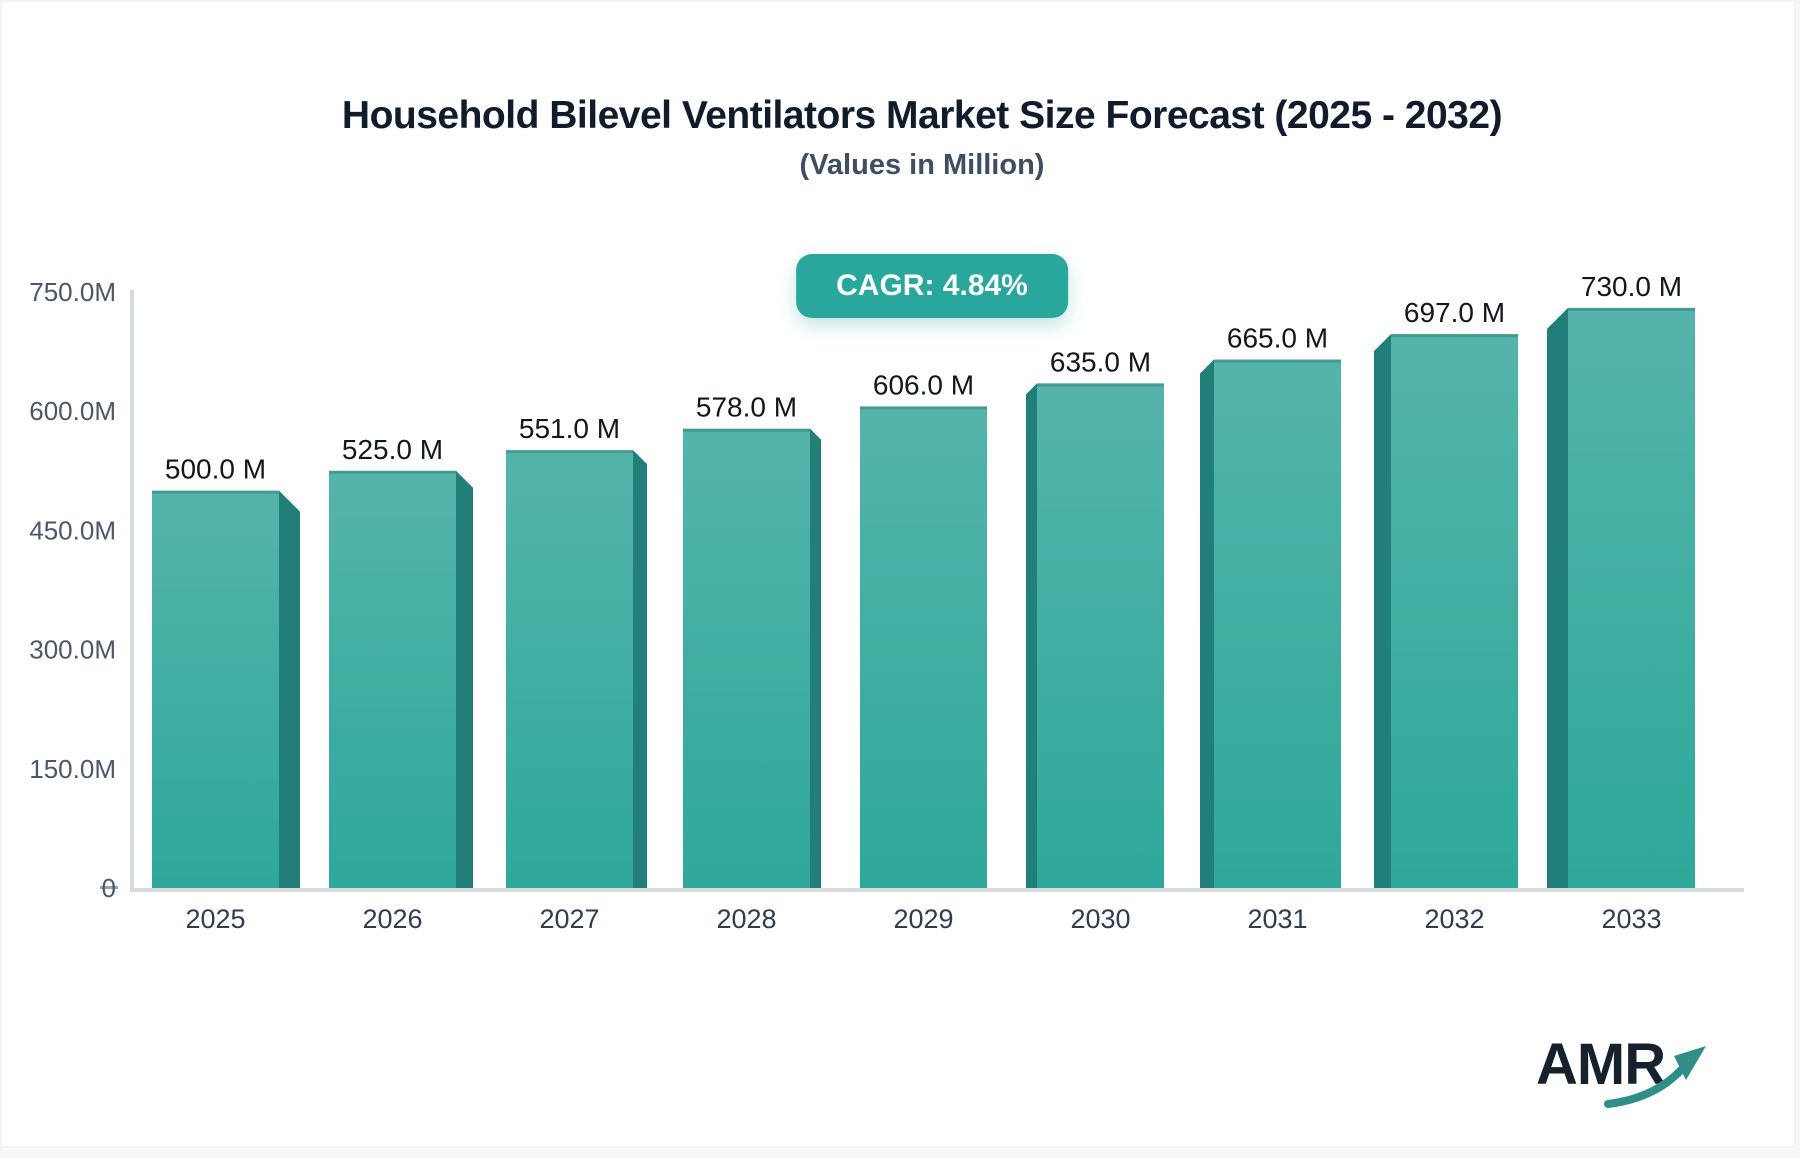 This screenshot has height=1158, width=1800. I want to click on cagr-badge: CAGR: 4.84%, so click(932, 286).